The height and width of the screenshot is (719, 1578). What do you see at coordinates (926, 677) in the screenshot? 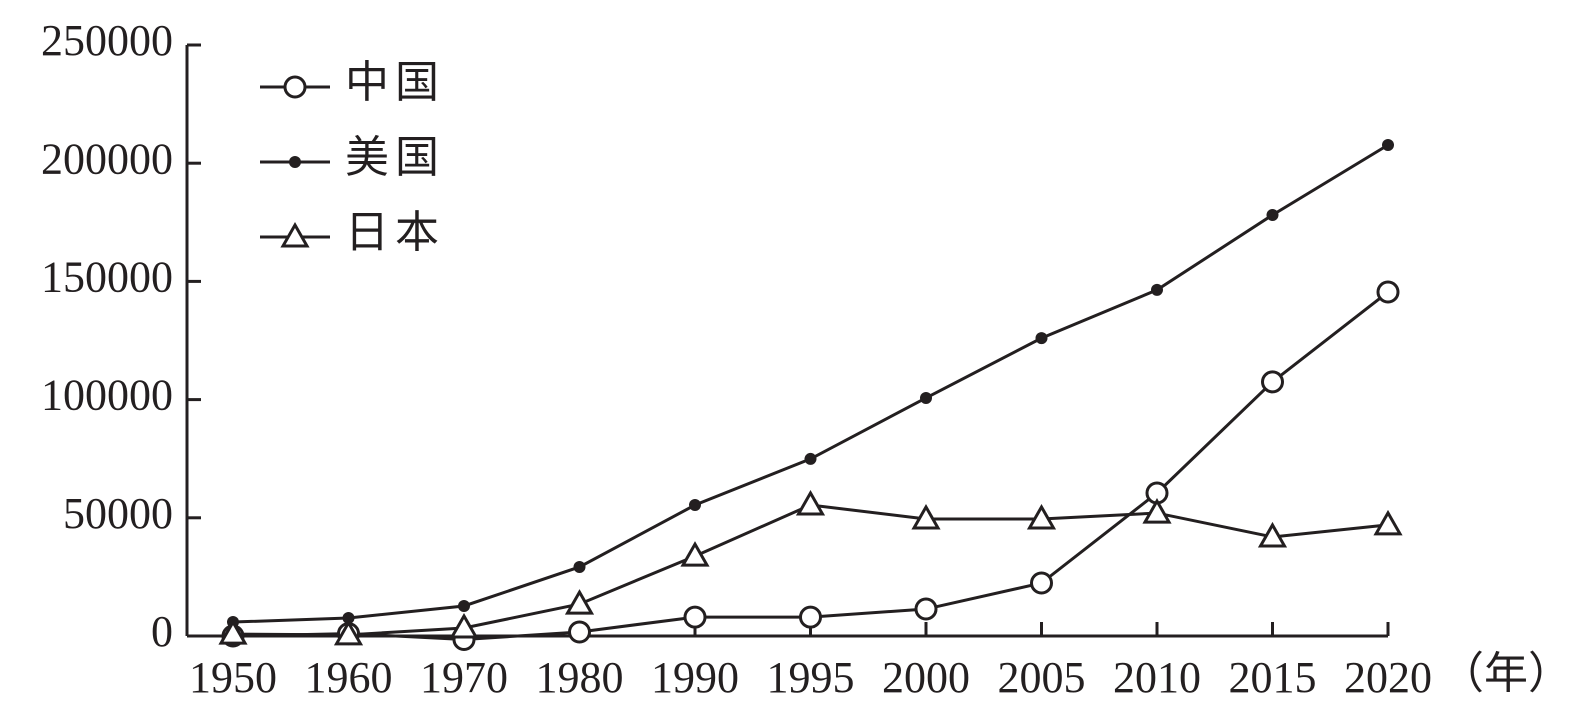
I see `x-tick-label: 2000` at bounding box center [926, 677].